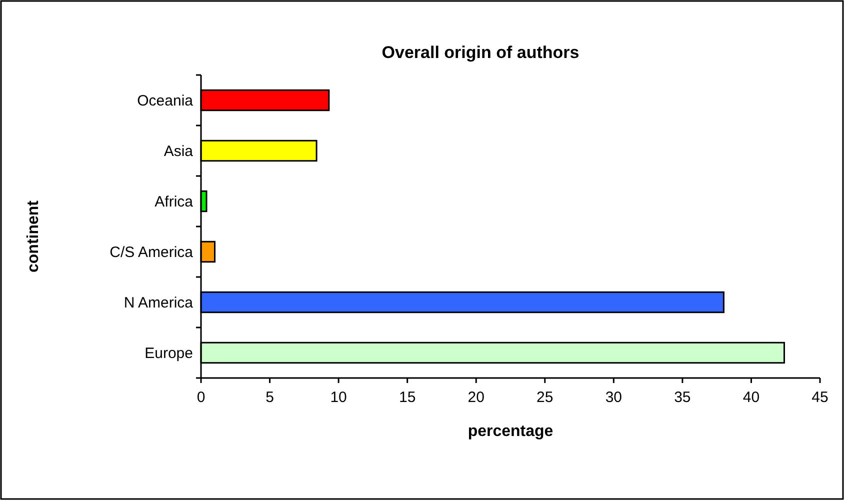 This screenshot has width=845, height=501. What do you see at coordinates (179, 151) in the screenshot?
I see `y-tick-label: Asia` at bounding box center [179, 151].